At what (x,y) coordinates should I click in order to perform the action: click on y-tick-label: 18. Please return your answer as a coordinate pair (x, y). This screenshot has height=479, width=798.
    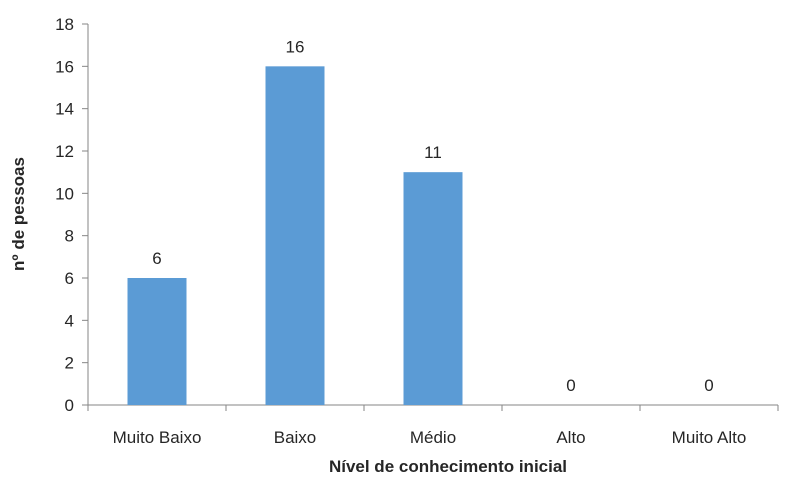
    Looking at the image, I should click on (64, 24).